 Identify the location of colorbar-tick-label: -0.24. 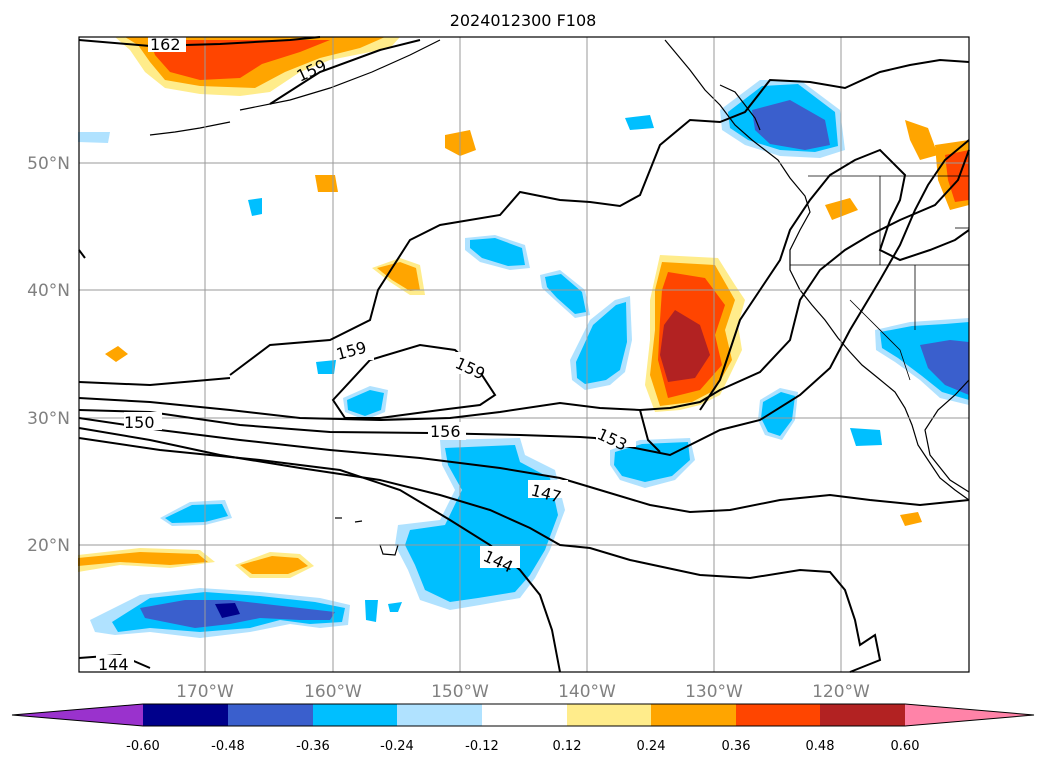
(397, 746).